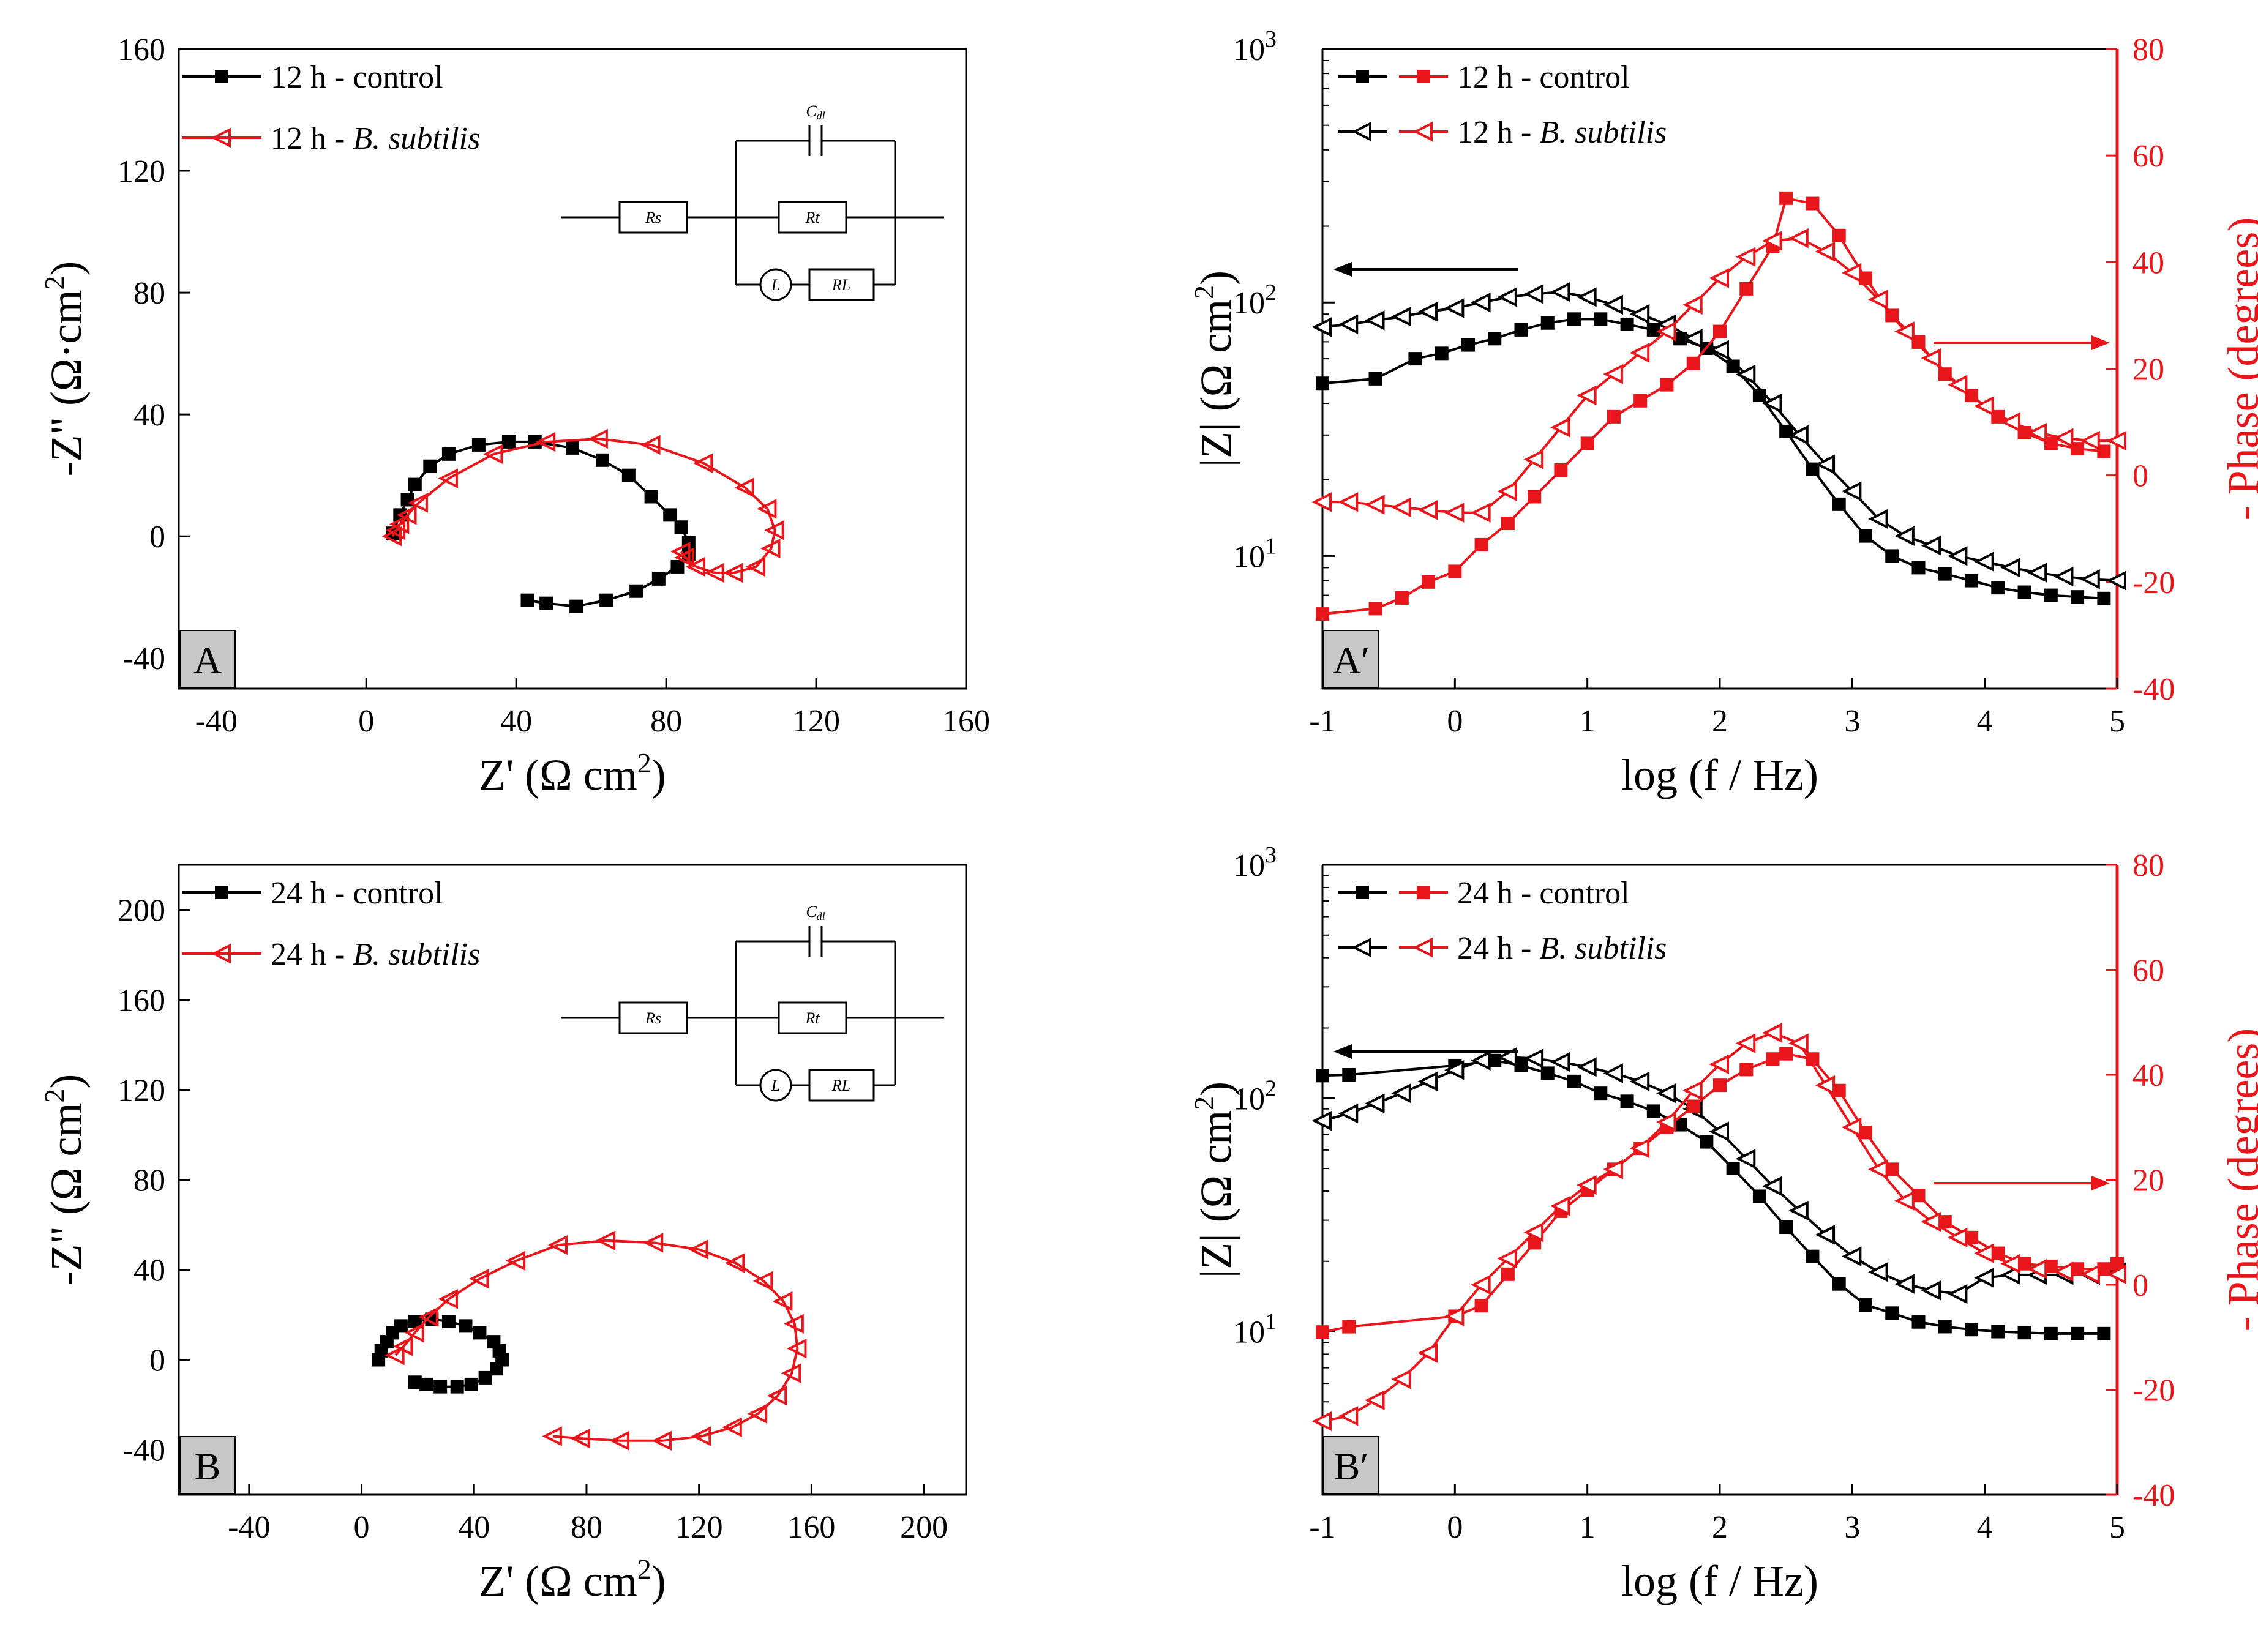 The height and width of the screenshot is (1652, 2258). I want to click on y2-tick-label: -40, so click(2153, 689).